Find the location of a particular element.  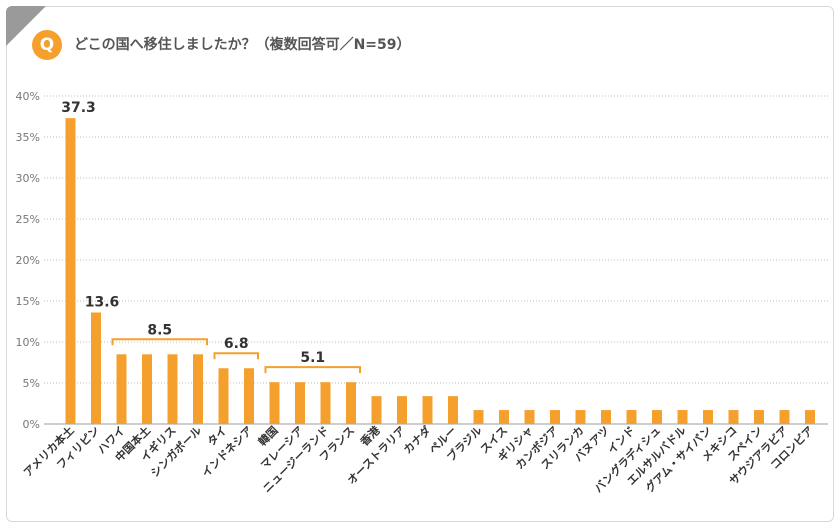

y-tick-label: 15% is located at coordinates (28, 301).